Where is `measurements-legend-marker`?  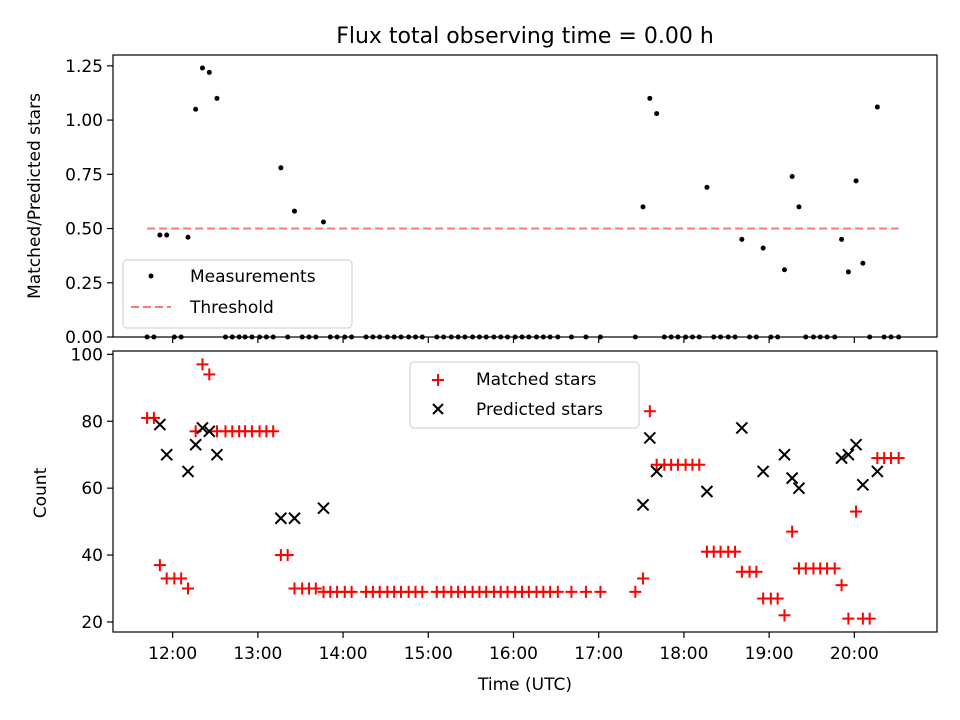 measurements-legend-marker is located at coordinates (151, 276).